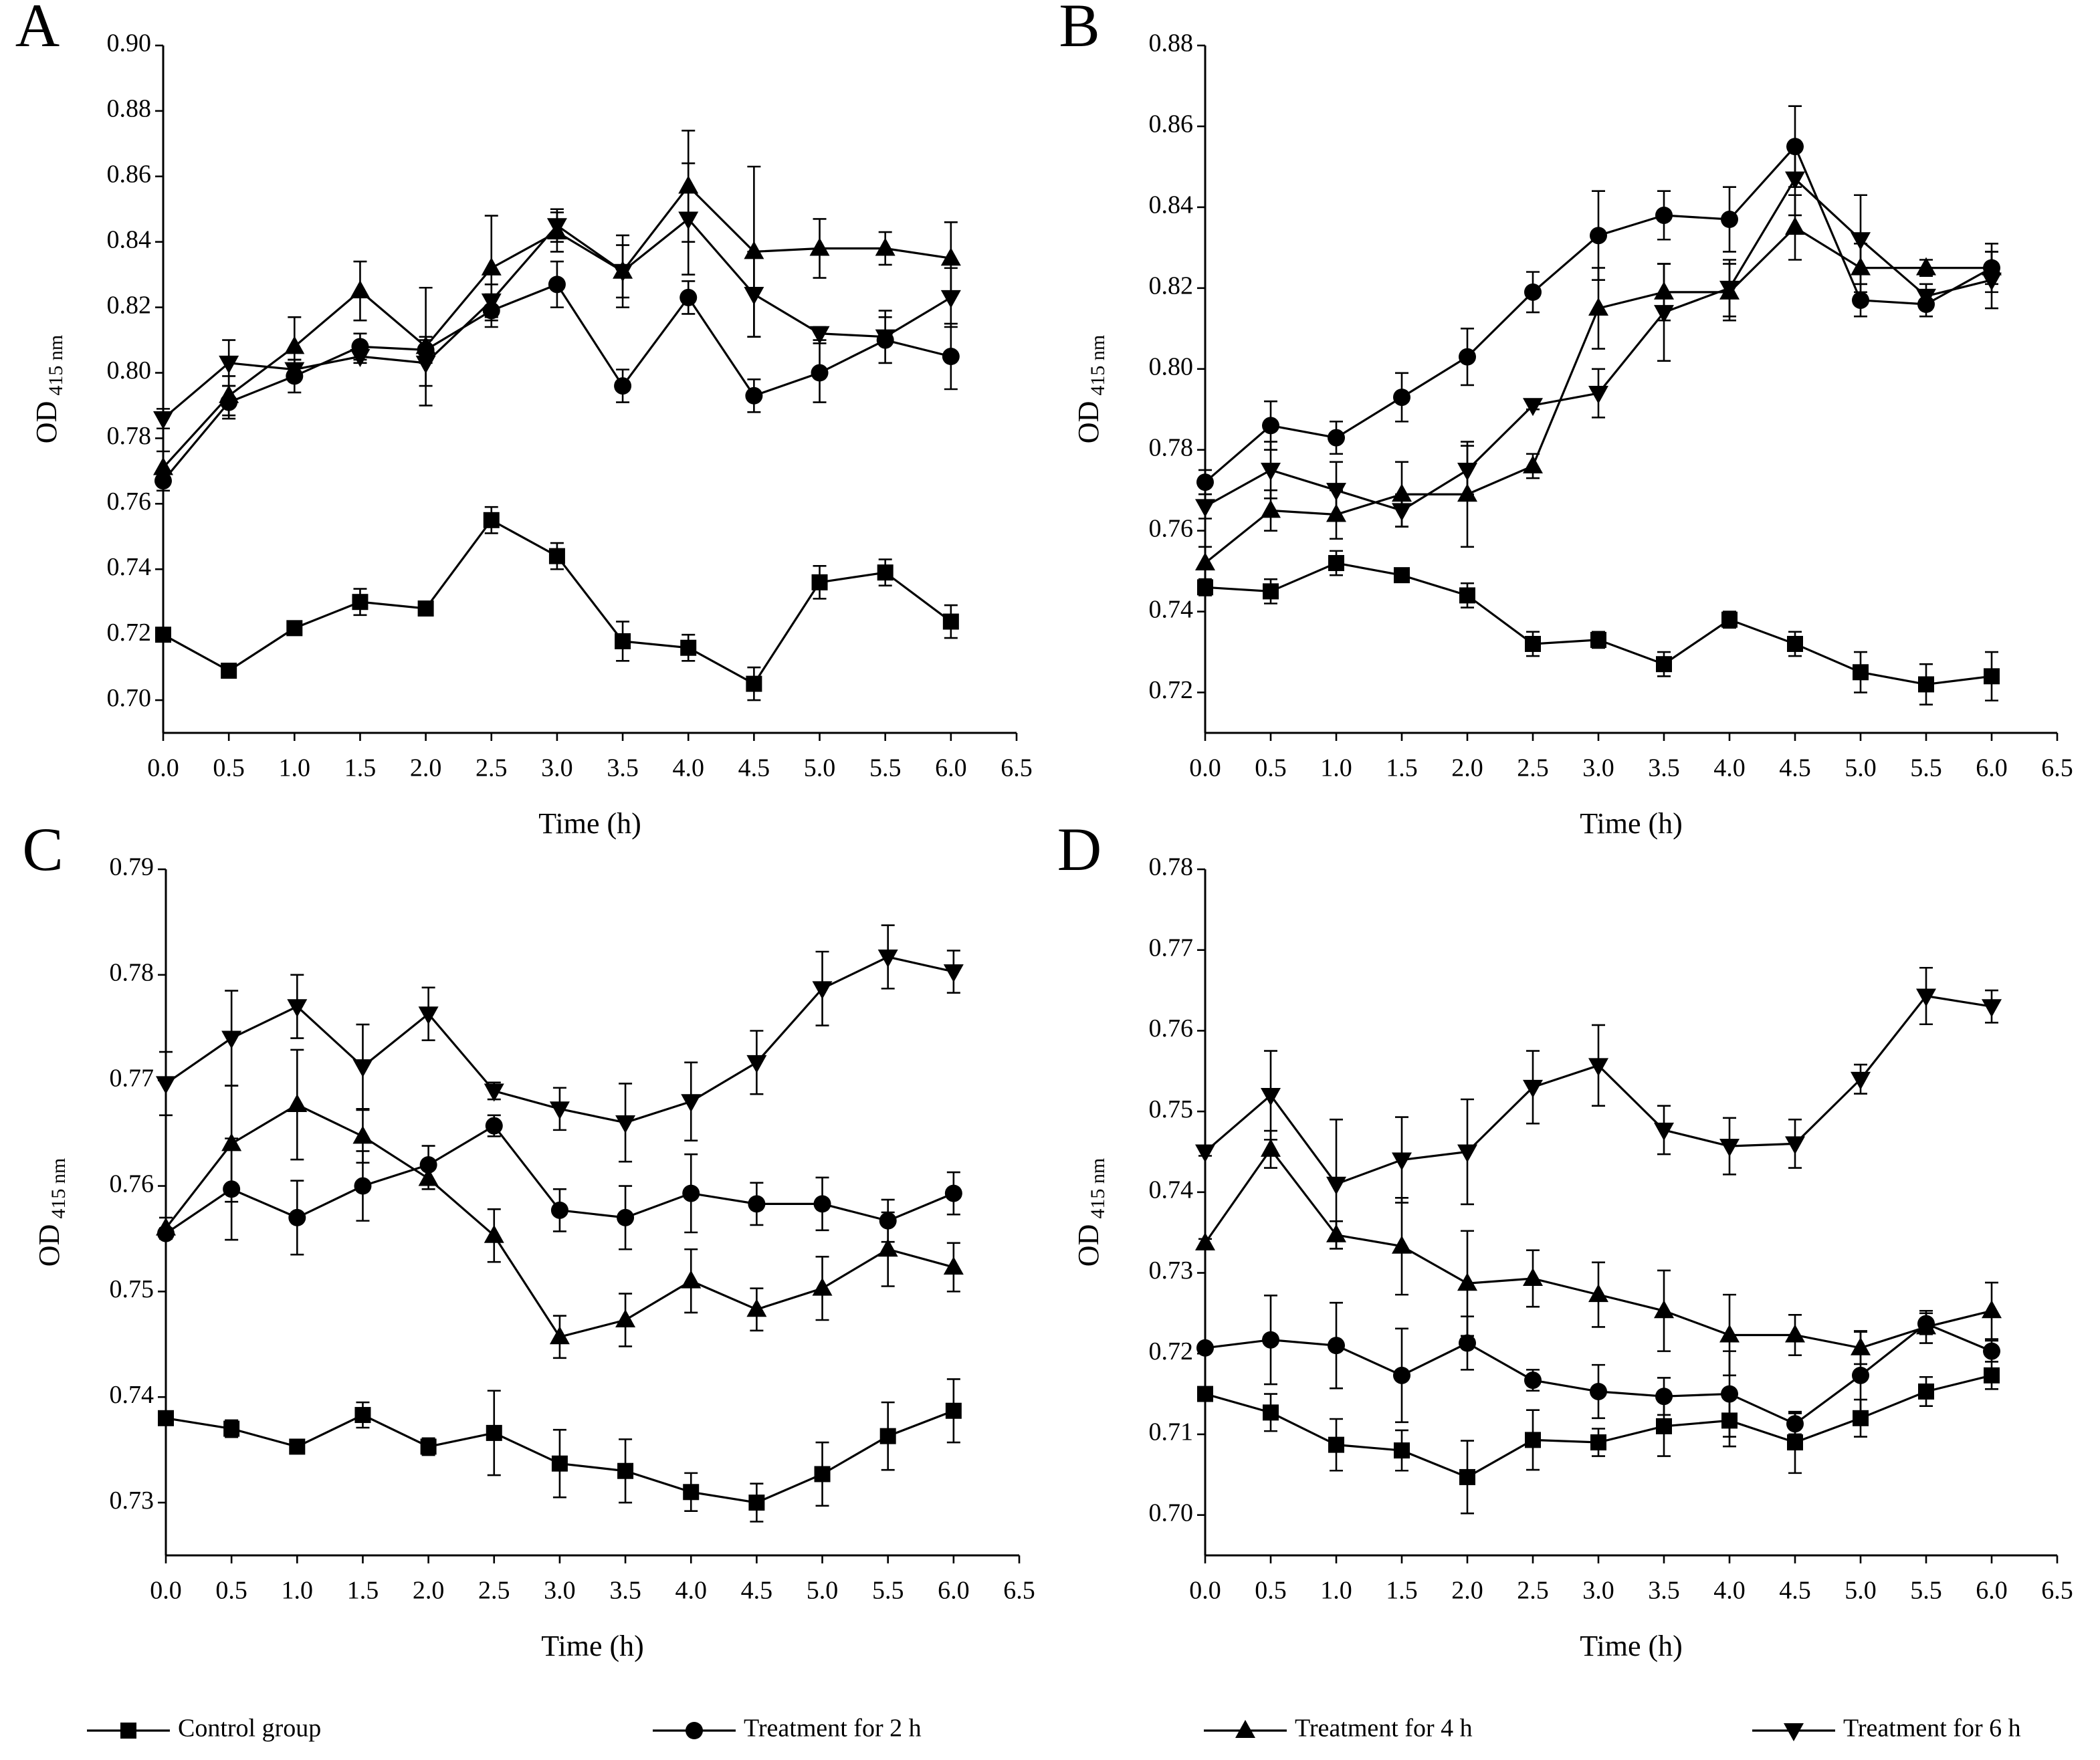 The width and height of the screenshot is (2100, 1760). I want to click on y-tick-label: 0.74, so click(1171, 609).